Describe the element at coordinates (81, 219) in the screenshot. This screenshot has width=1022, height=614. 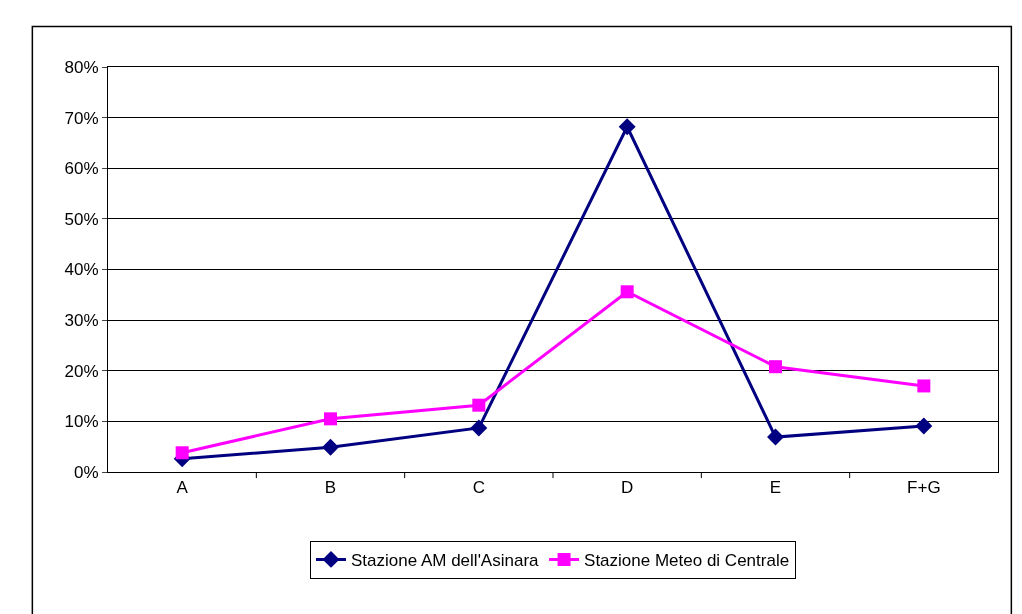
I see `y-tick-label: 50%` at that location.